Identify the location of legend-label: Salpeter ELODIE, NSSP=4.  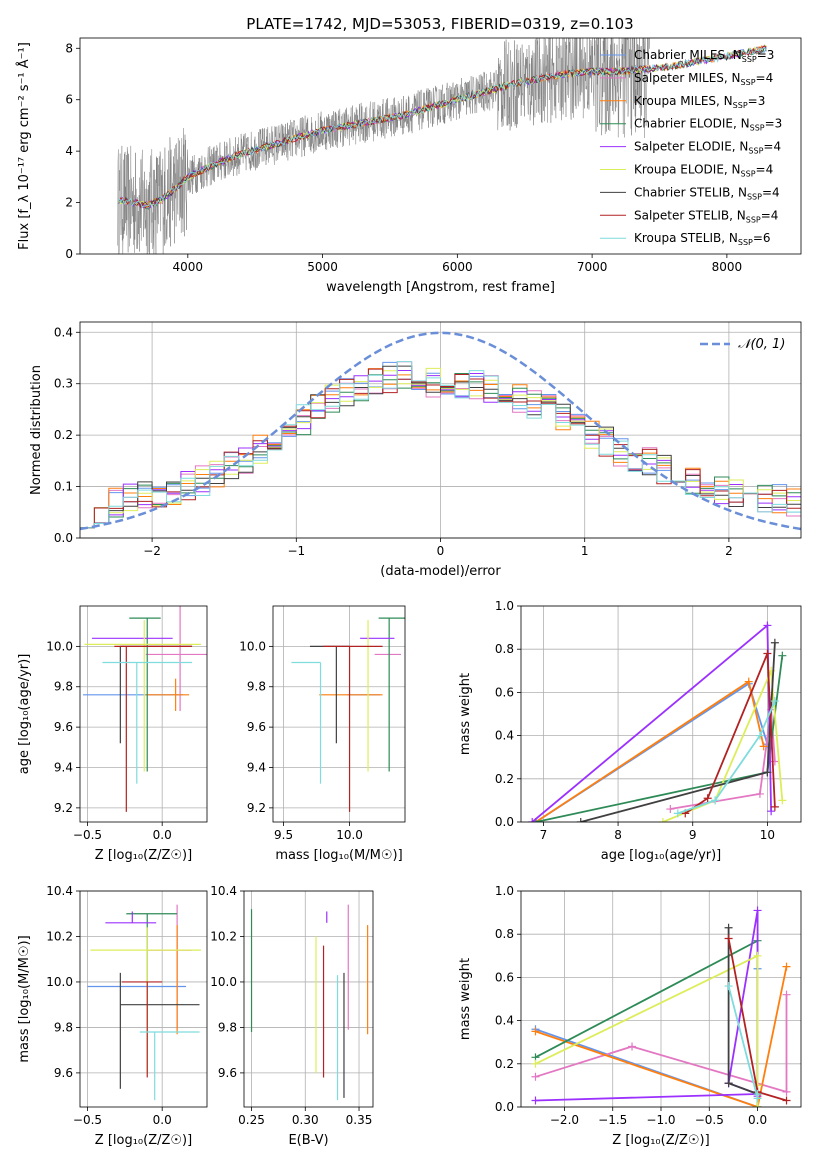
(707, 148).